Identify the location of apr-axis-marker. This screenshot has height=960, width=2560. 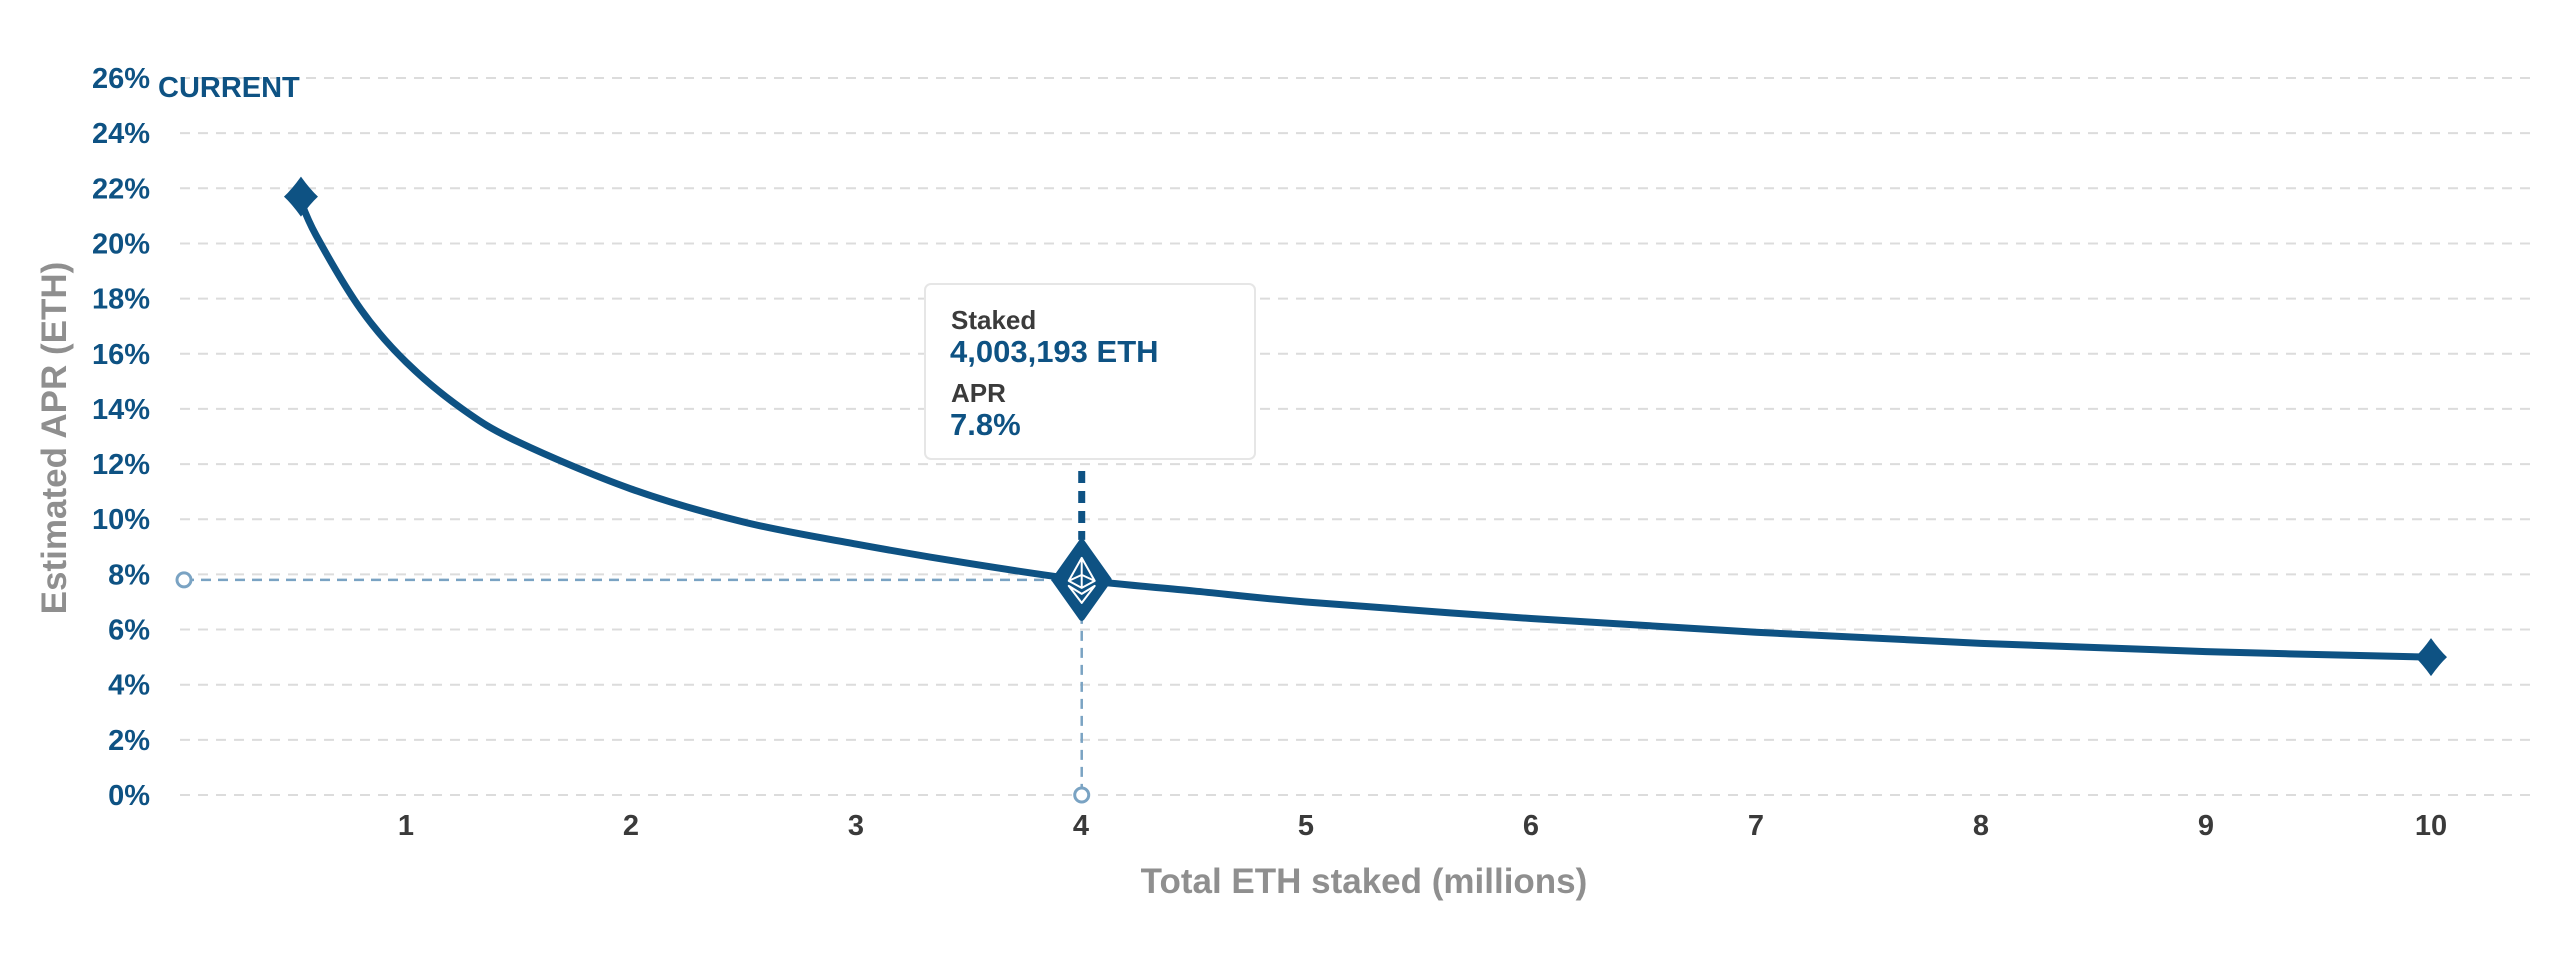
(184, 580).